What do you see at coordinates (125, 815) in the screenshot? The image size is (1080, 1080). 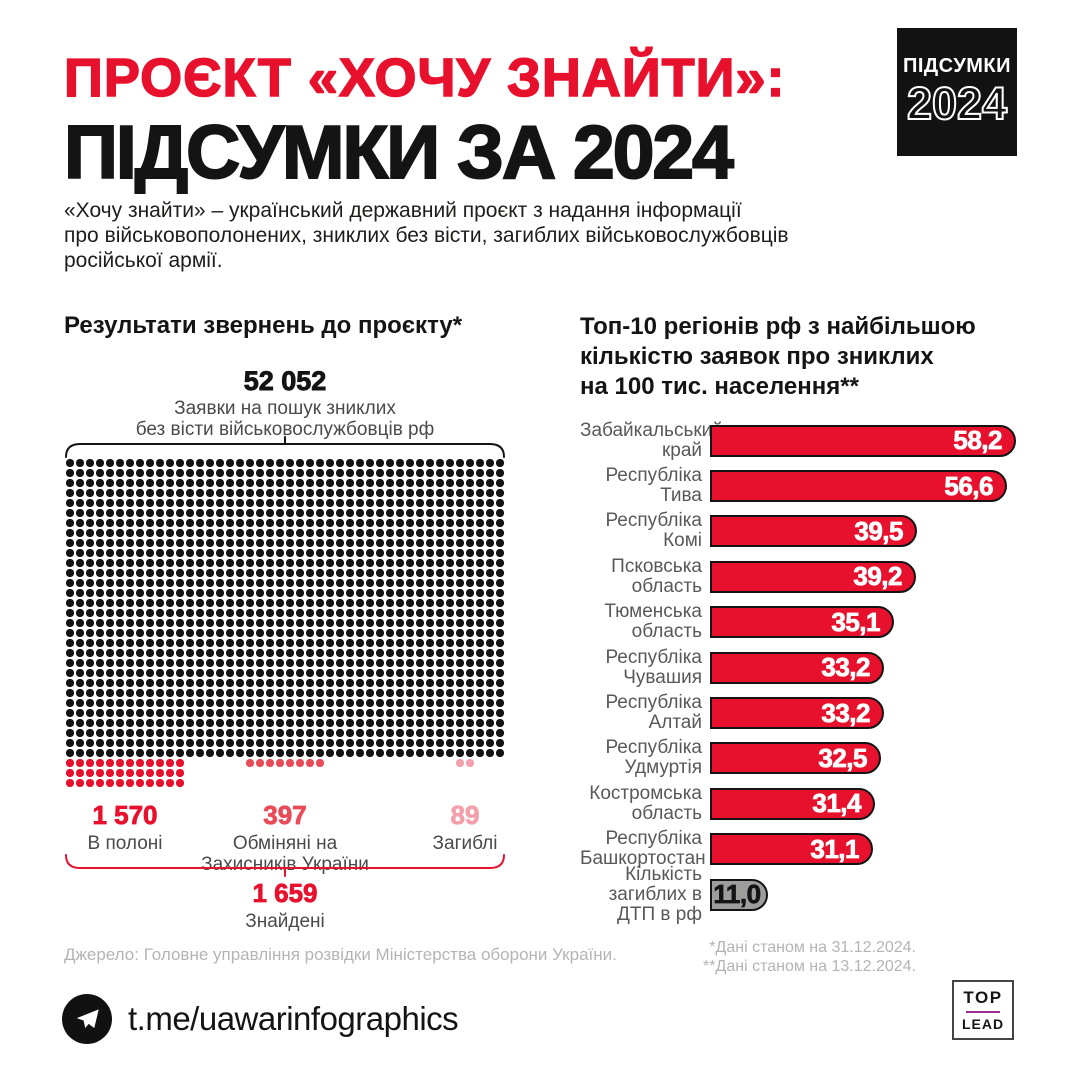 I see `stat-value: 1 570` at bounding box center [125, 815].